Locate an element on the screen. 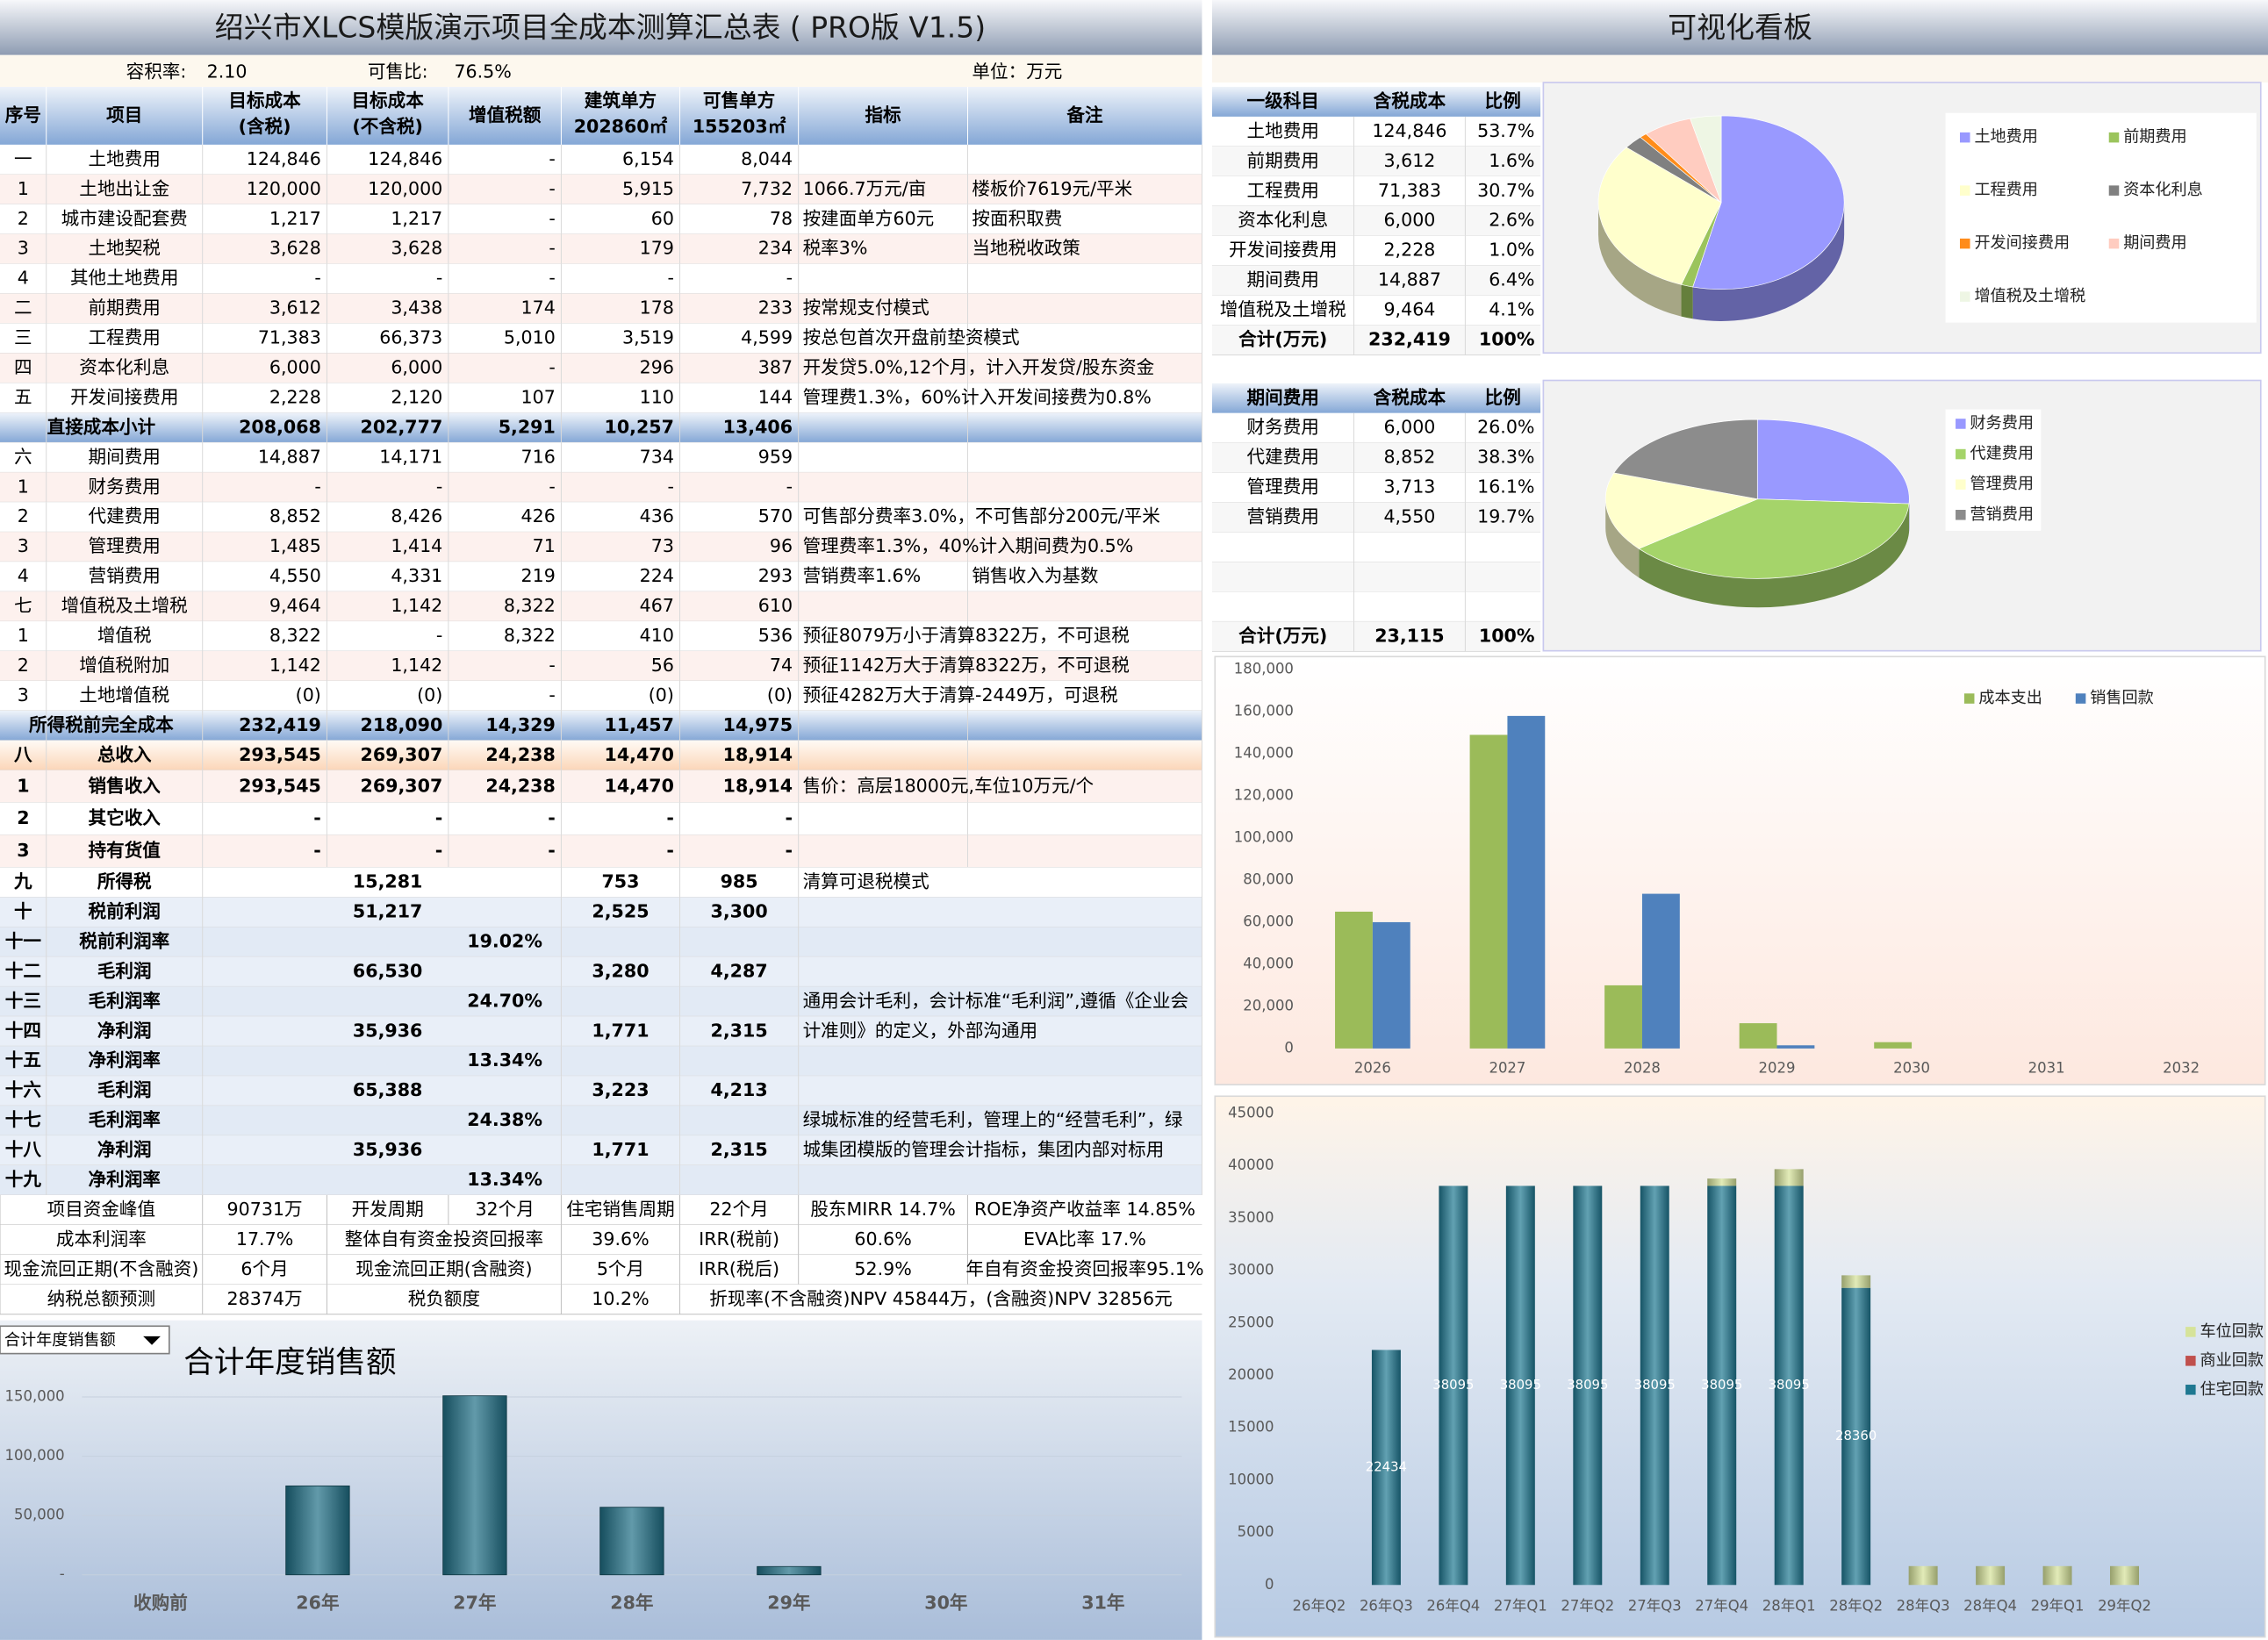 This screenshot has height=1640, width=2268. y-tick-label: 40,000 is located at coordinates (1268, 963).